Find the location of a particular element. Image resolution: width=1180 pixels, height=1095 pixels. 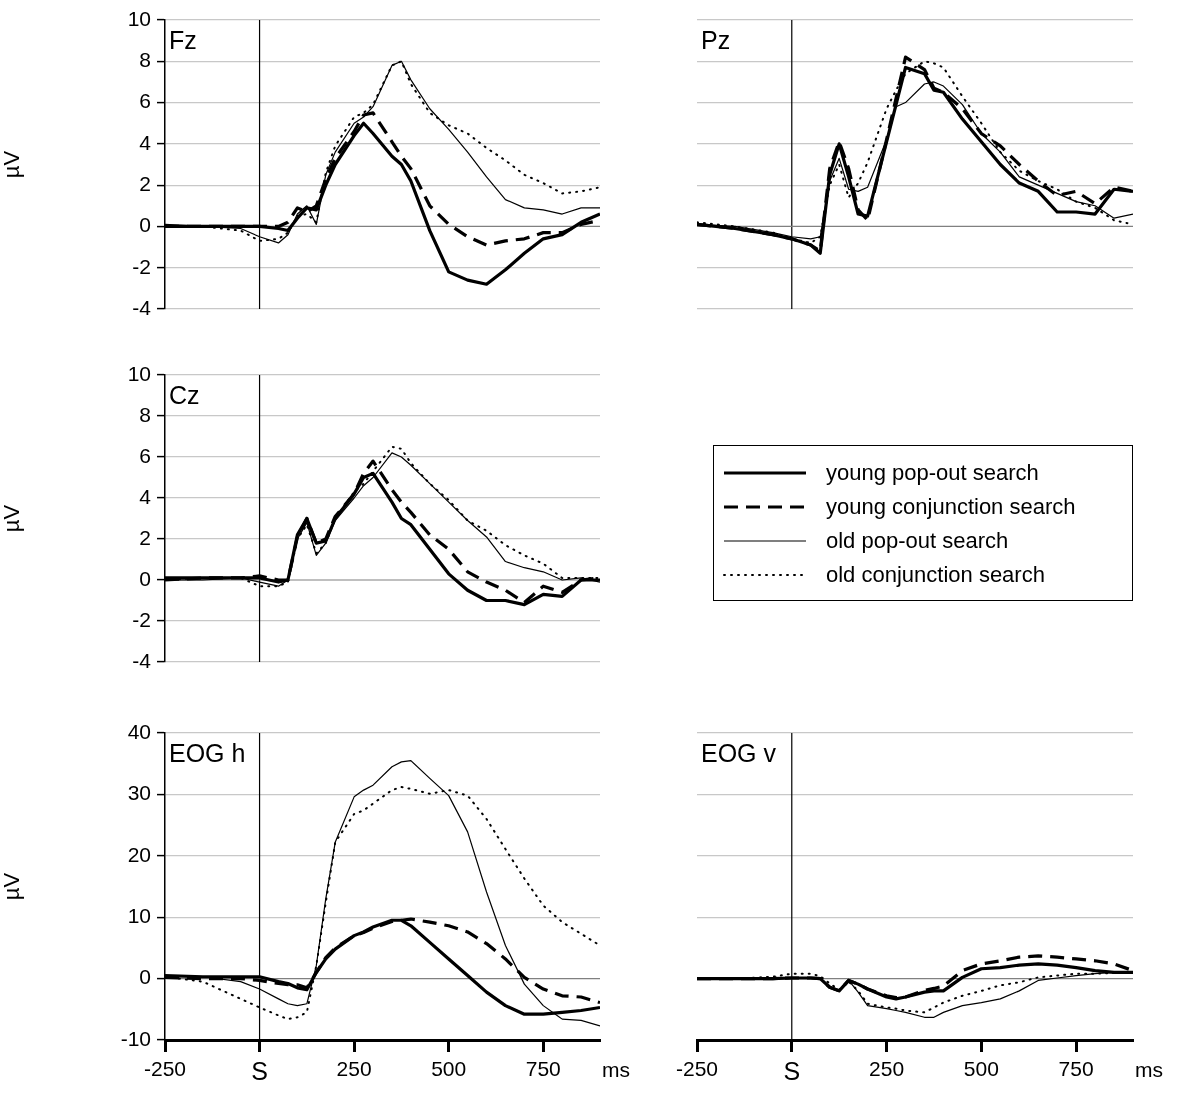

legend-label: old conjunction search is located at coordinates (935, 575).